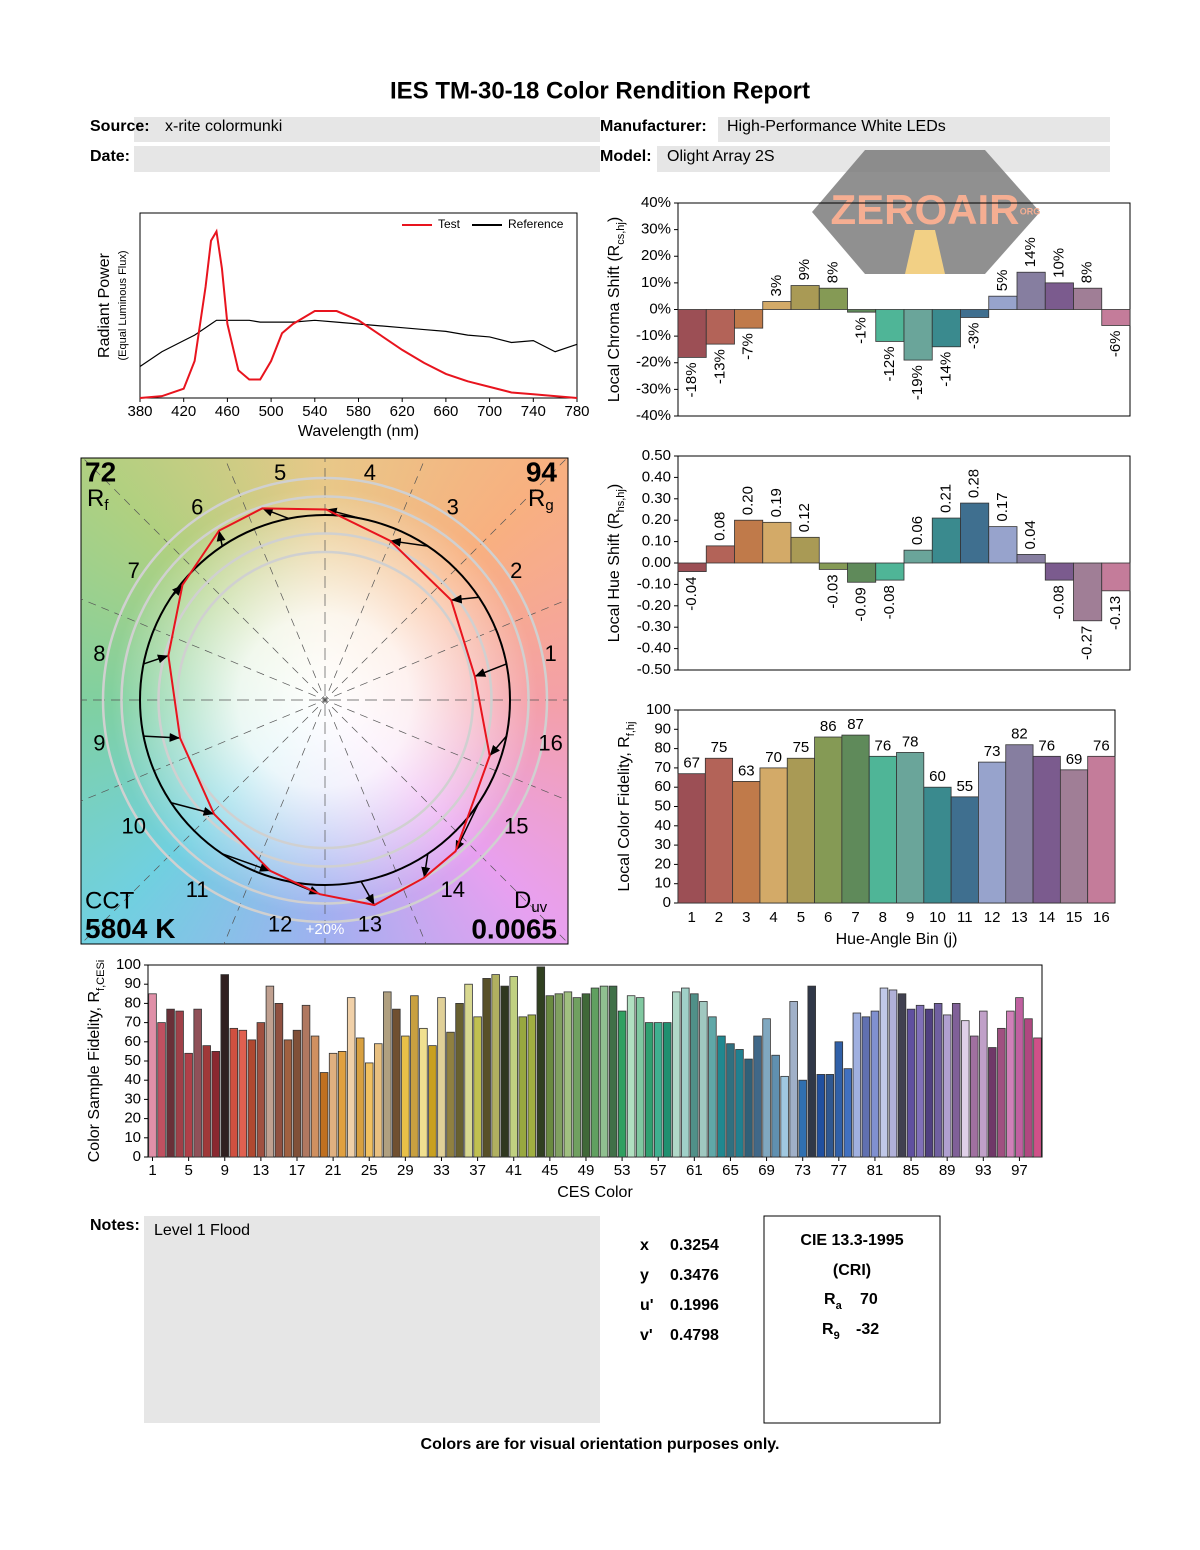  I want to click on y-tick-label: 20, so click(662, 863).